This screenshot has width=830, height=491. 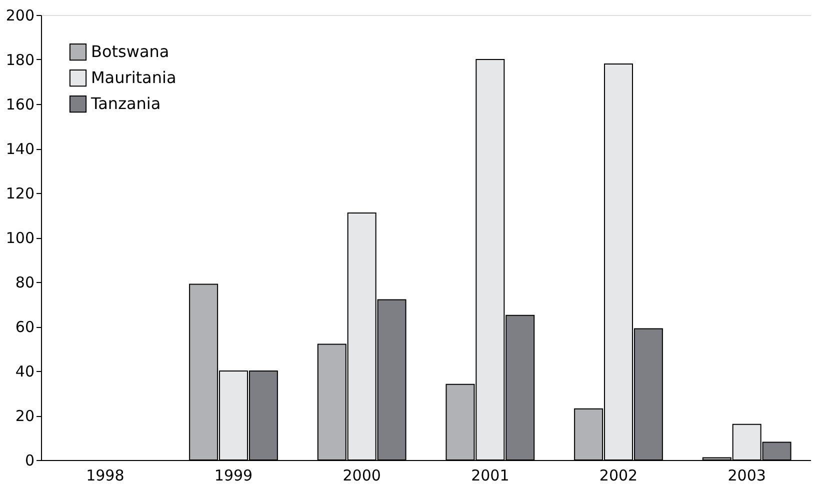 I want to click on x-tick-label: 2001, so click(x=490, y=475).